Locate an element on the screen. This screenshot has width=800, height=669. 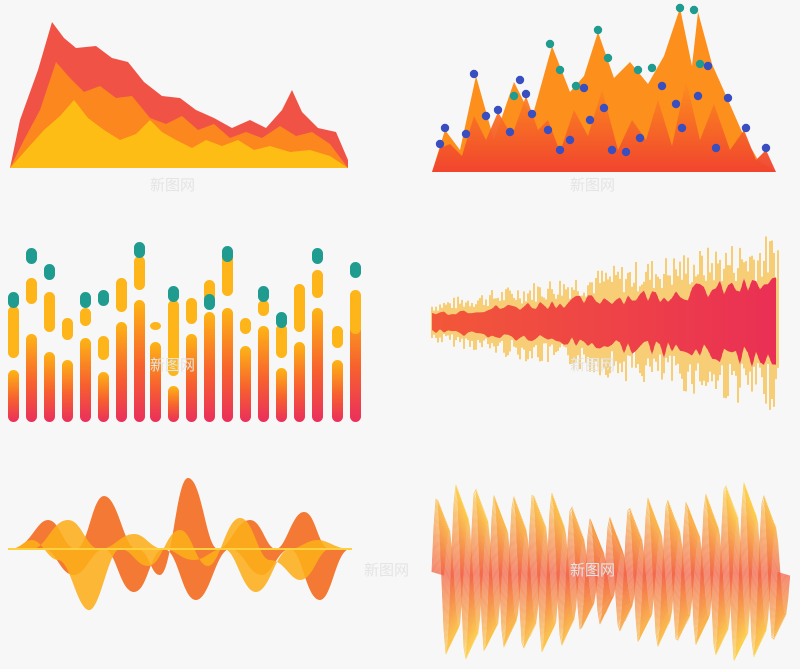
noise-core is located at coordinates (604, 322).